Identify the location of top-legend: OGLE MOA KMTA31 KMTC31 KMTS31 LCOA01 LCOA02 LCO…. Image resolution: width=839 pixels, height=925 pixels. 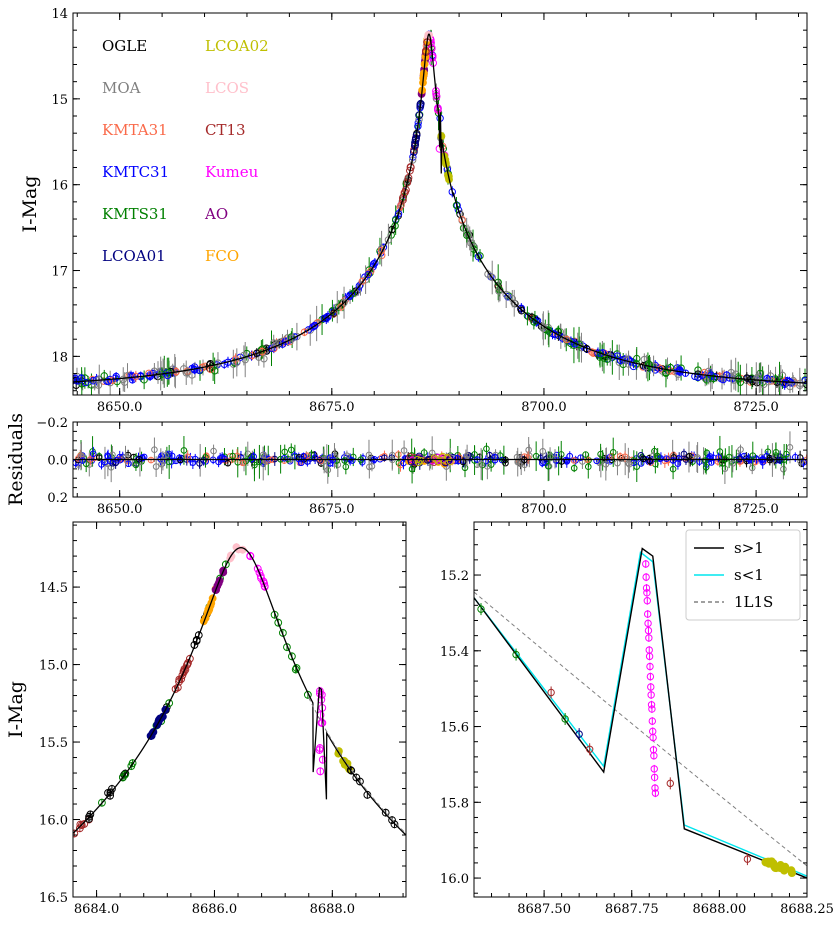
(185, 151).